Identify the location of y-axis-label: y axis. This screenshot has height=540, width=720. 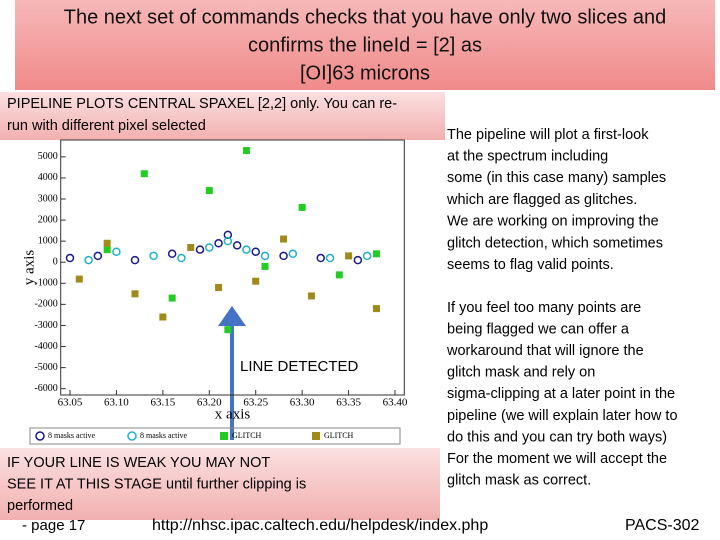
(29, 268).